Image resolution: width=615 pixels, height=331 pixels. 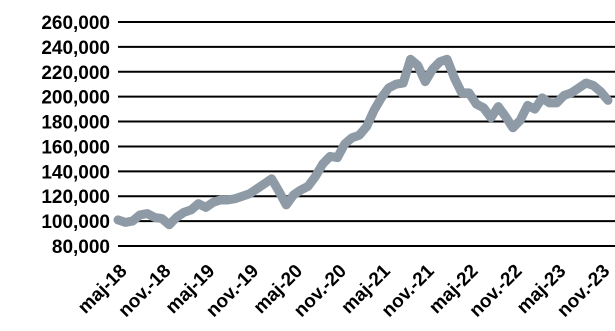 What do you see at coordinates (81, 247) in the screenshot?
I see `y-tick-label: 80,000` at bounding box center [81, 247].